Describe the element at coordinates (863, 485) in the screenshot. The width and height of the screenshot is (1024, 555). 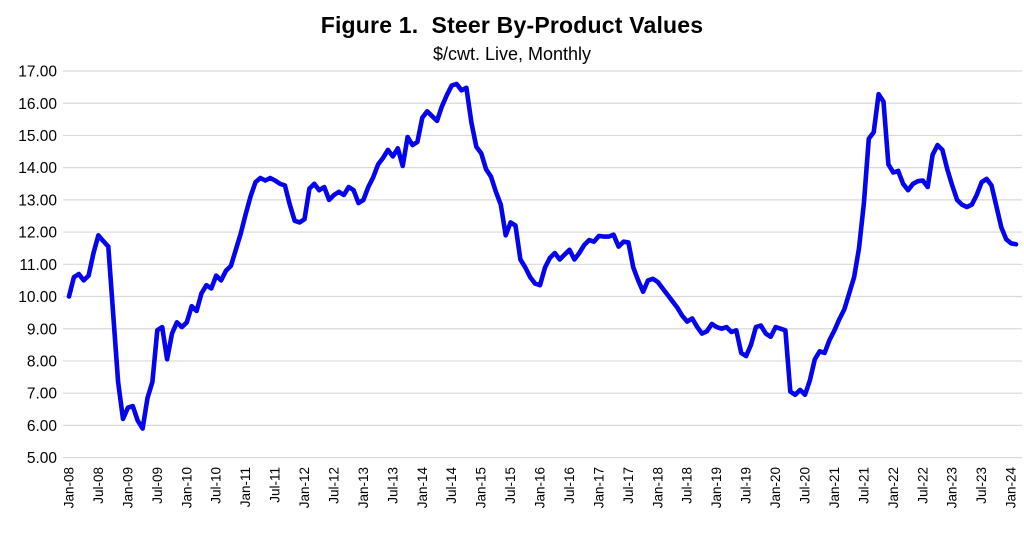
I see `x-tick-label: Jul-21` at that location.